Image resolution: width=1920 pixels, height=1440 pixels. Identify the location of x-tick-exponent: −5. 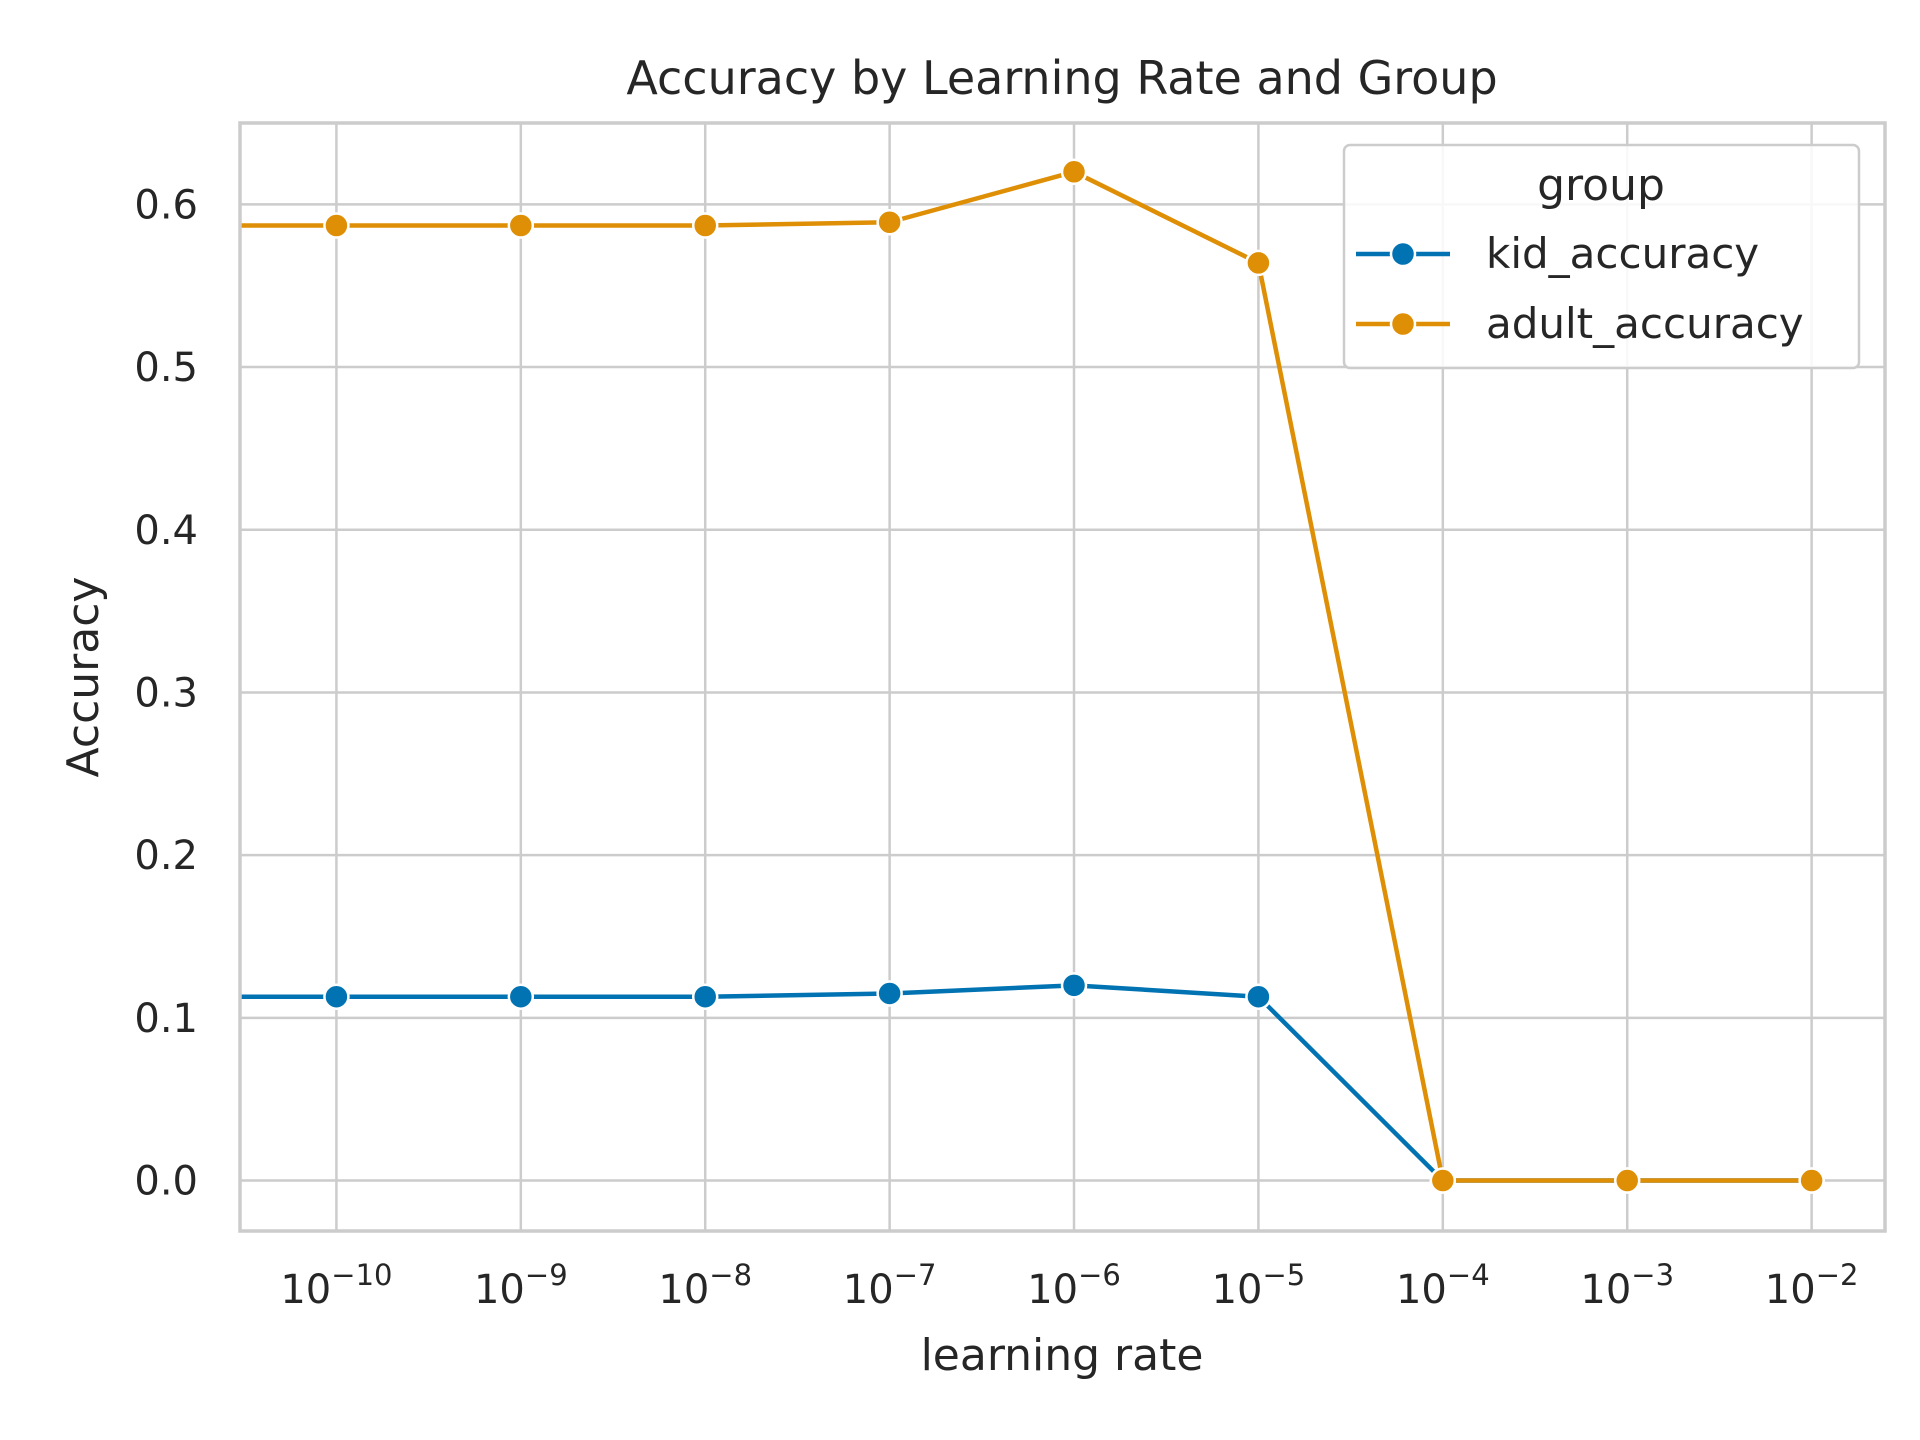
(1283, 1275).